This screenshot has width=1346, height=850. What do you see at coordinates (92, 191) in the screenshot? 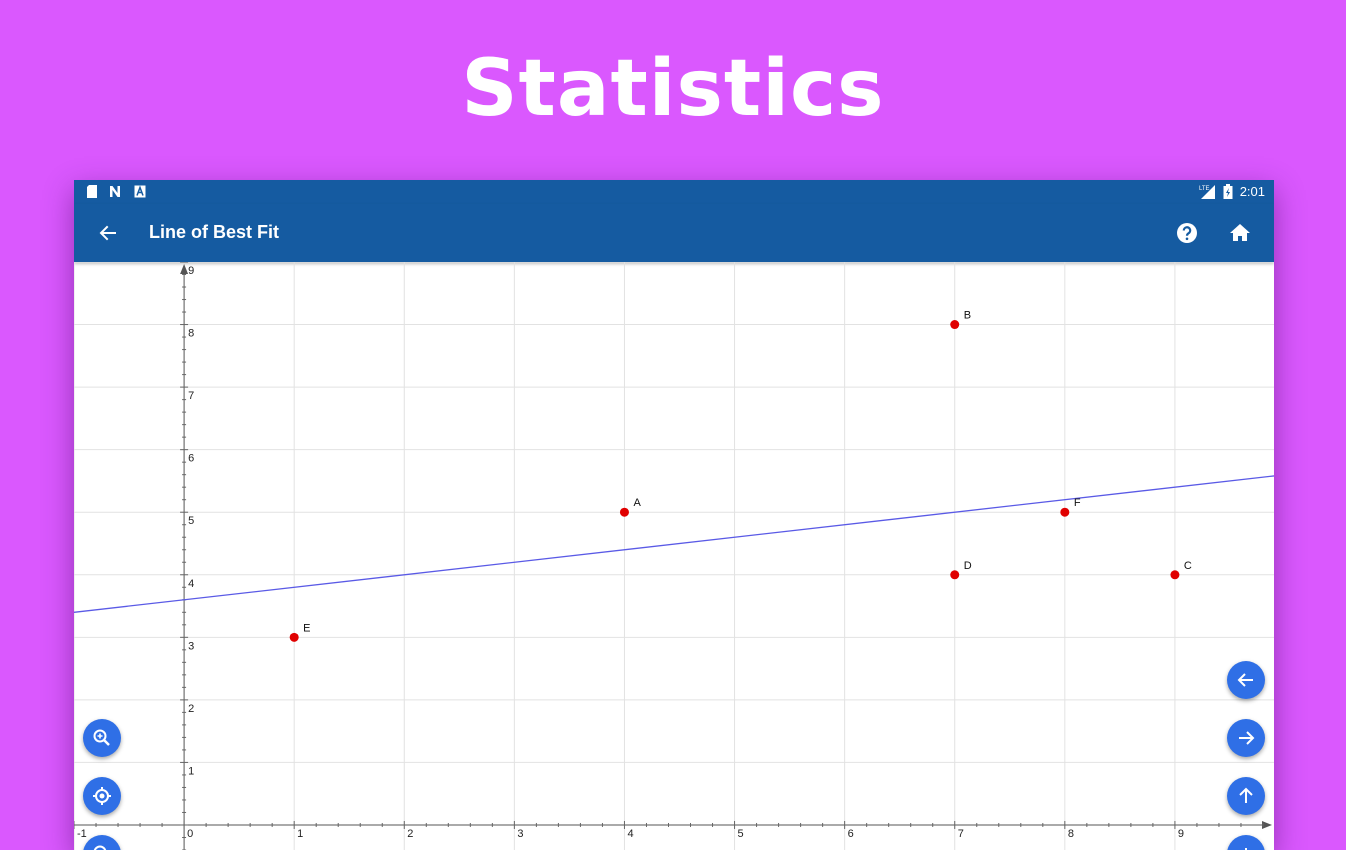
I see `sd-card-icon` at bounding box center [92, 191].